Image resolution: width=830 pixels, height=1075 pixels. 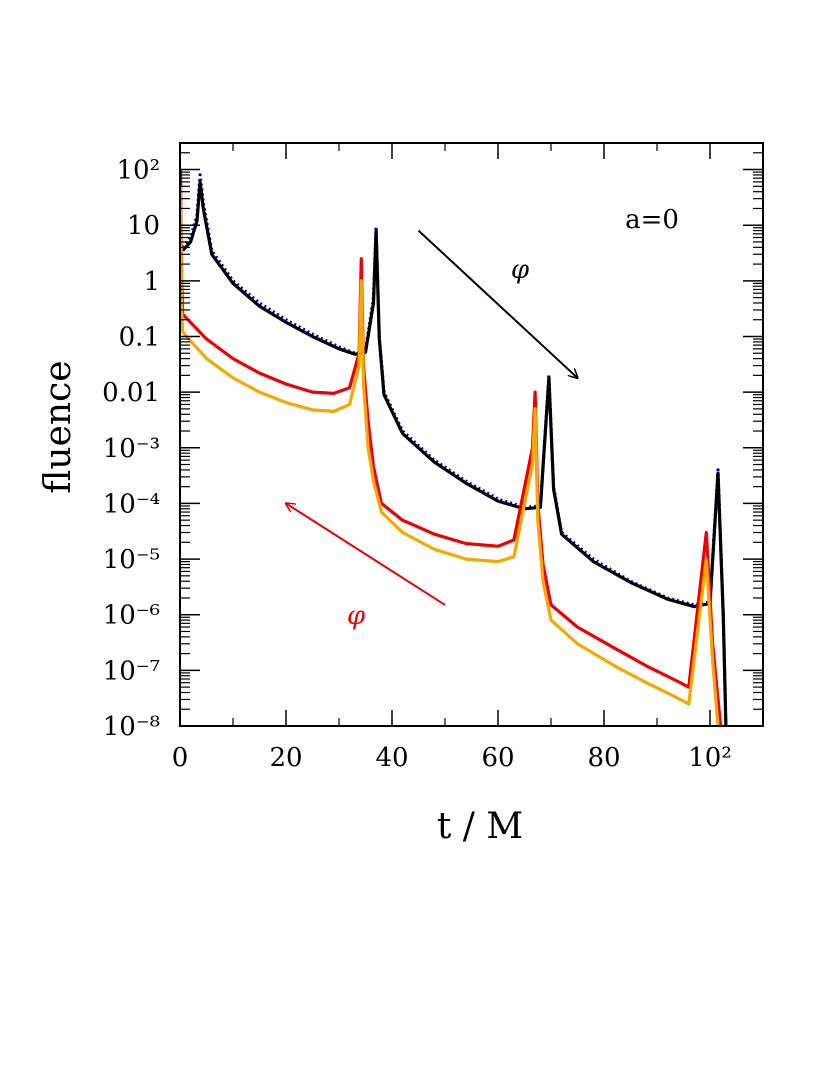 What do you see at coordinates (58, 426) in the screenshot?
I see `y-axis-title: fluence` at bounding box center [58, 426].